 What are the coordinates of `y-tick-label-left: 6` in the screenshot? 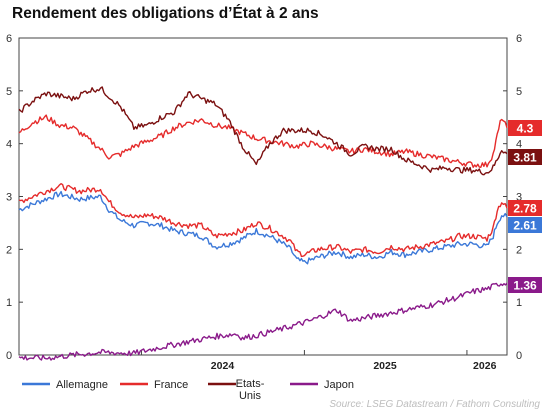 It's located at (9, 39).